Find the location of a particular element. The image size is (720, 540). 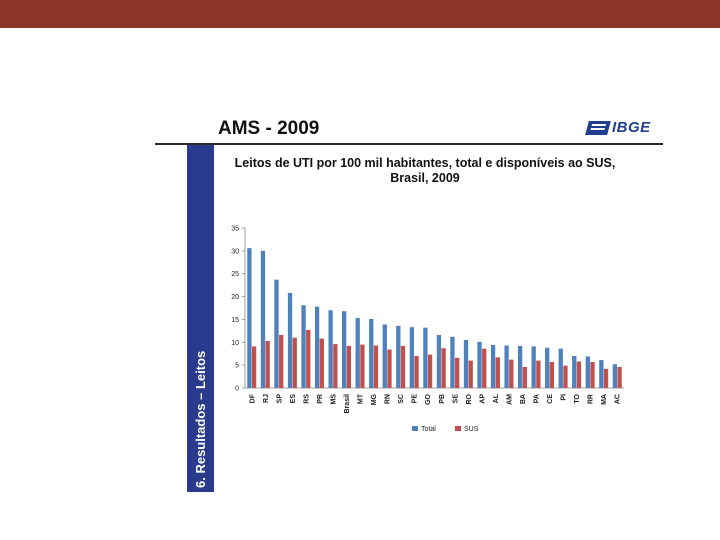

legend-label: Total is located at coordinates (428, 429).